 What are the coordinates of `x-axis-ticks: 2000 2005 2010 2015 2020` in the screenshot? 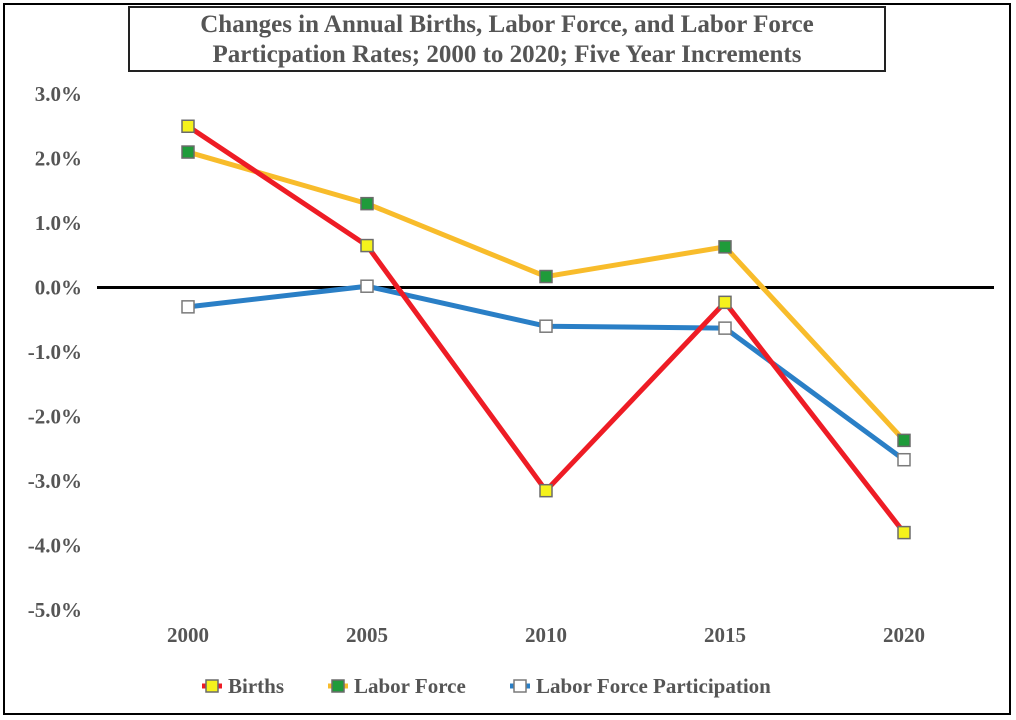 It's located at (546, 635).